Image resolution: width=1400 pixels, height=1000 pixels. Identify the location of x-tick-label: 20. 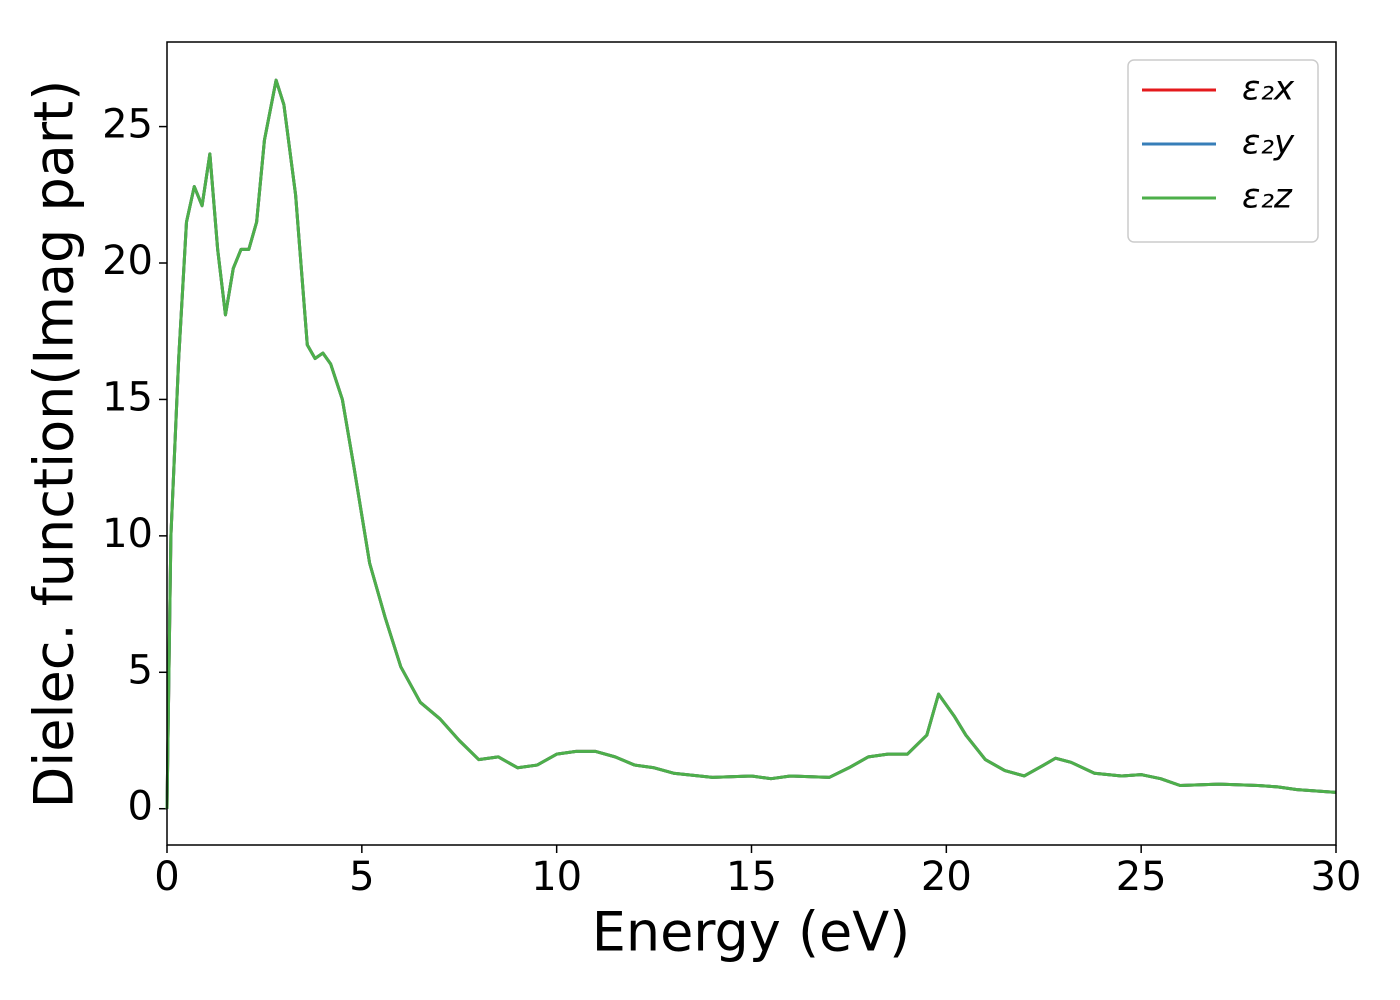
(946, 877).